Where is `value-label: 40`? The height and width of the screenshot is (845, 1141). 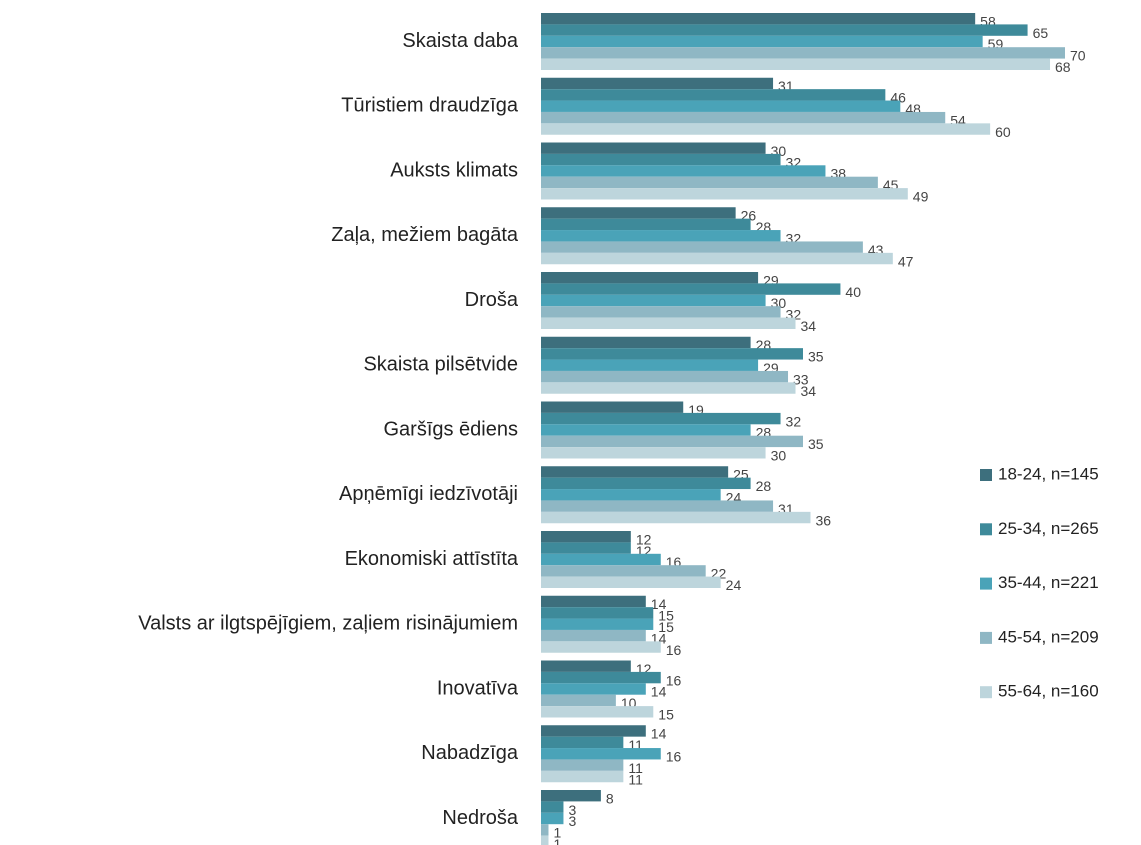
value-label: 40 is located at coordinates (853, 292).